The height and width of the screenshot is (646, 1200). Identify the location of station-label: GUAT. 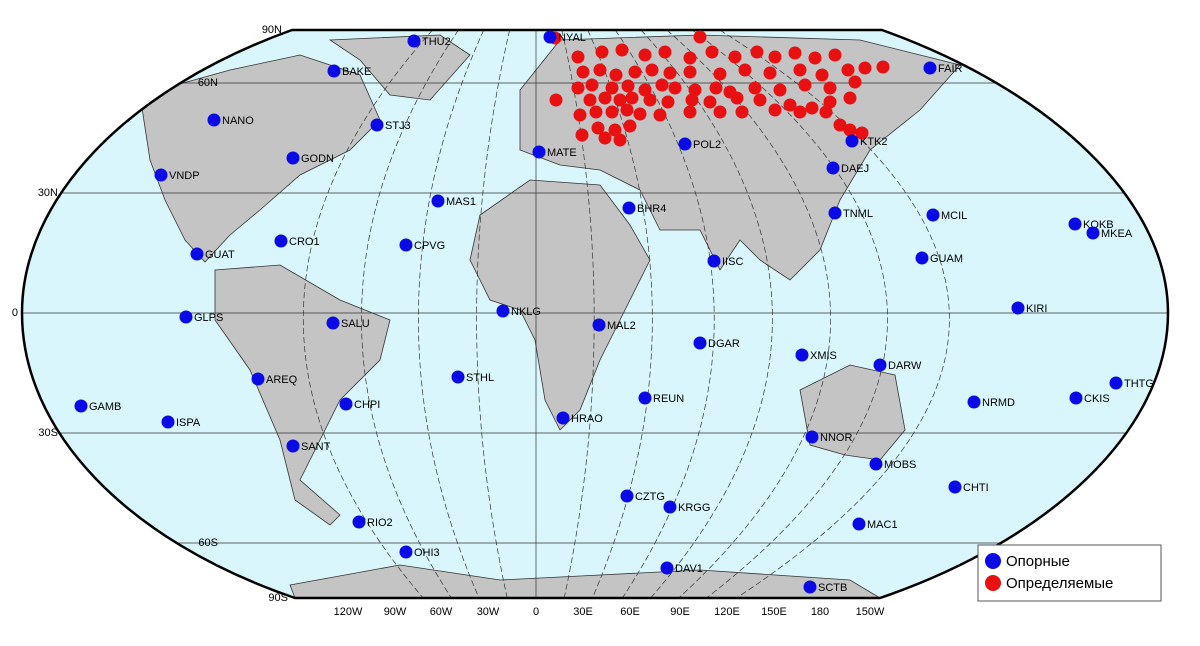
(220, 255).